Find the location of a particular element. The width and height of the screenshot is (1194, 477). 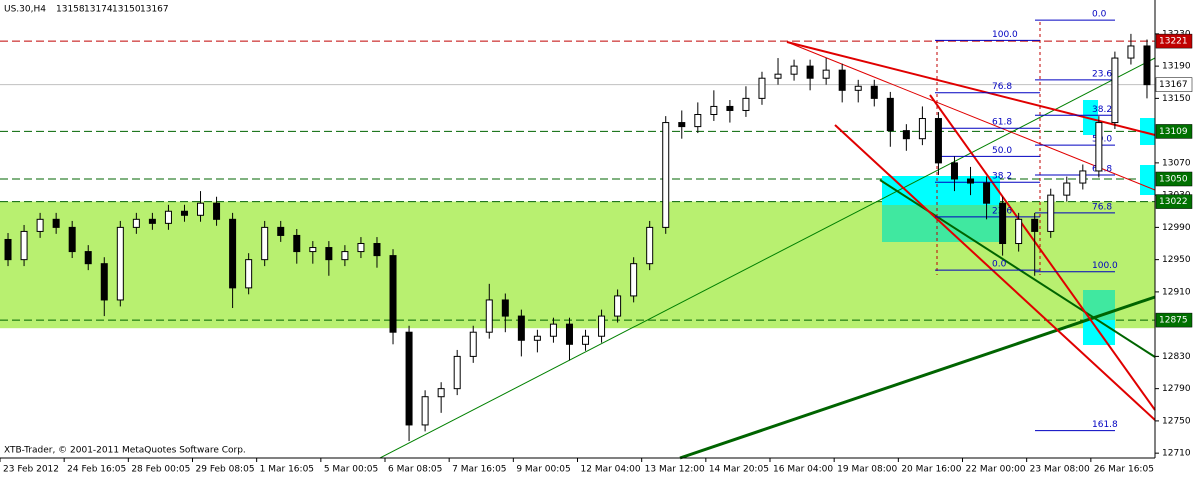

x-tick-label: 5 Mar 00:05 is located at coordinates (351, 470).